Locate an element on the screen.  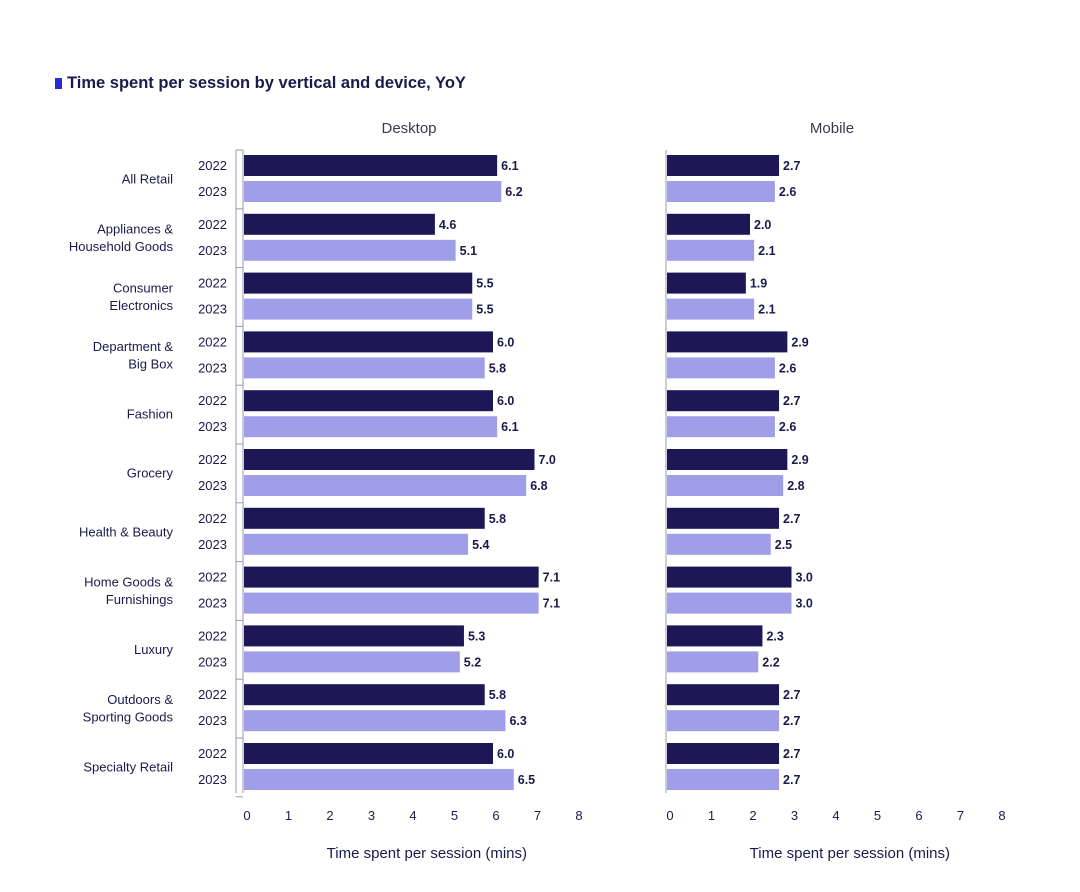
data-label: 7.0 is located at coordinates (547, 460).